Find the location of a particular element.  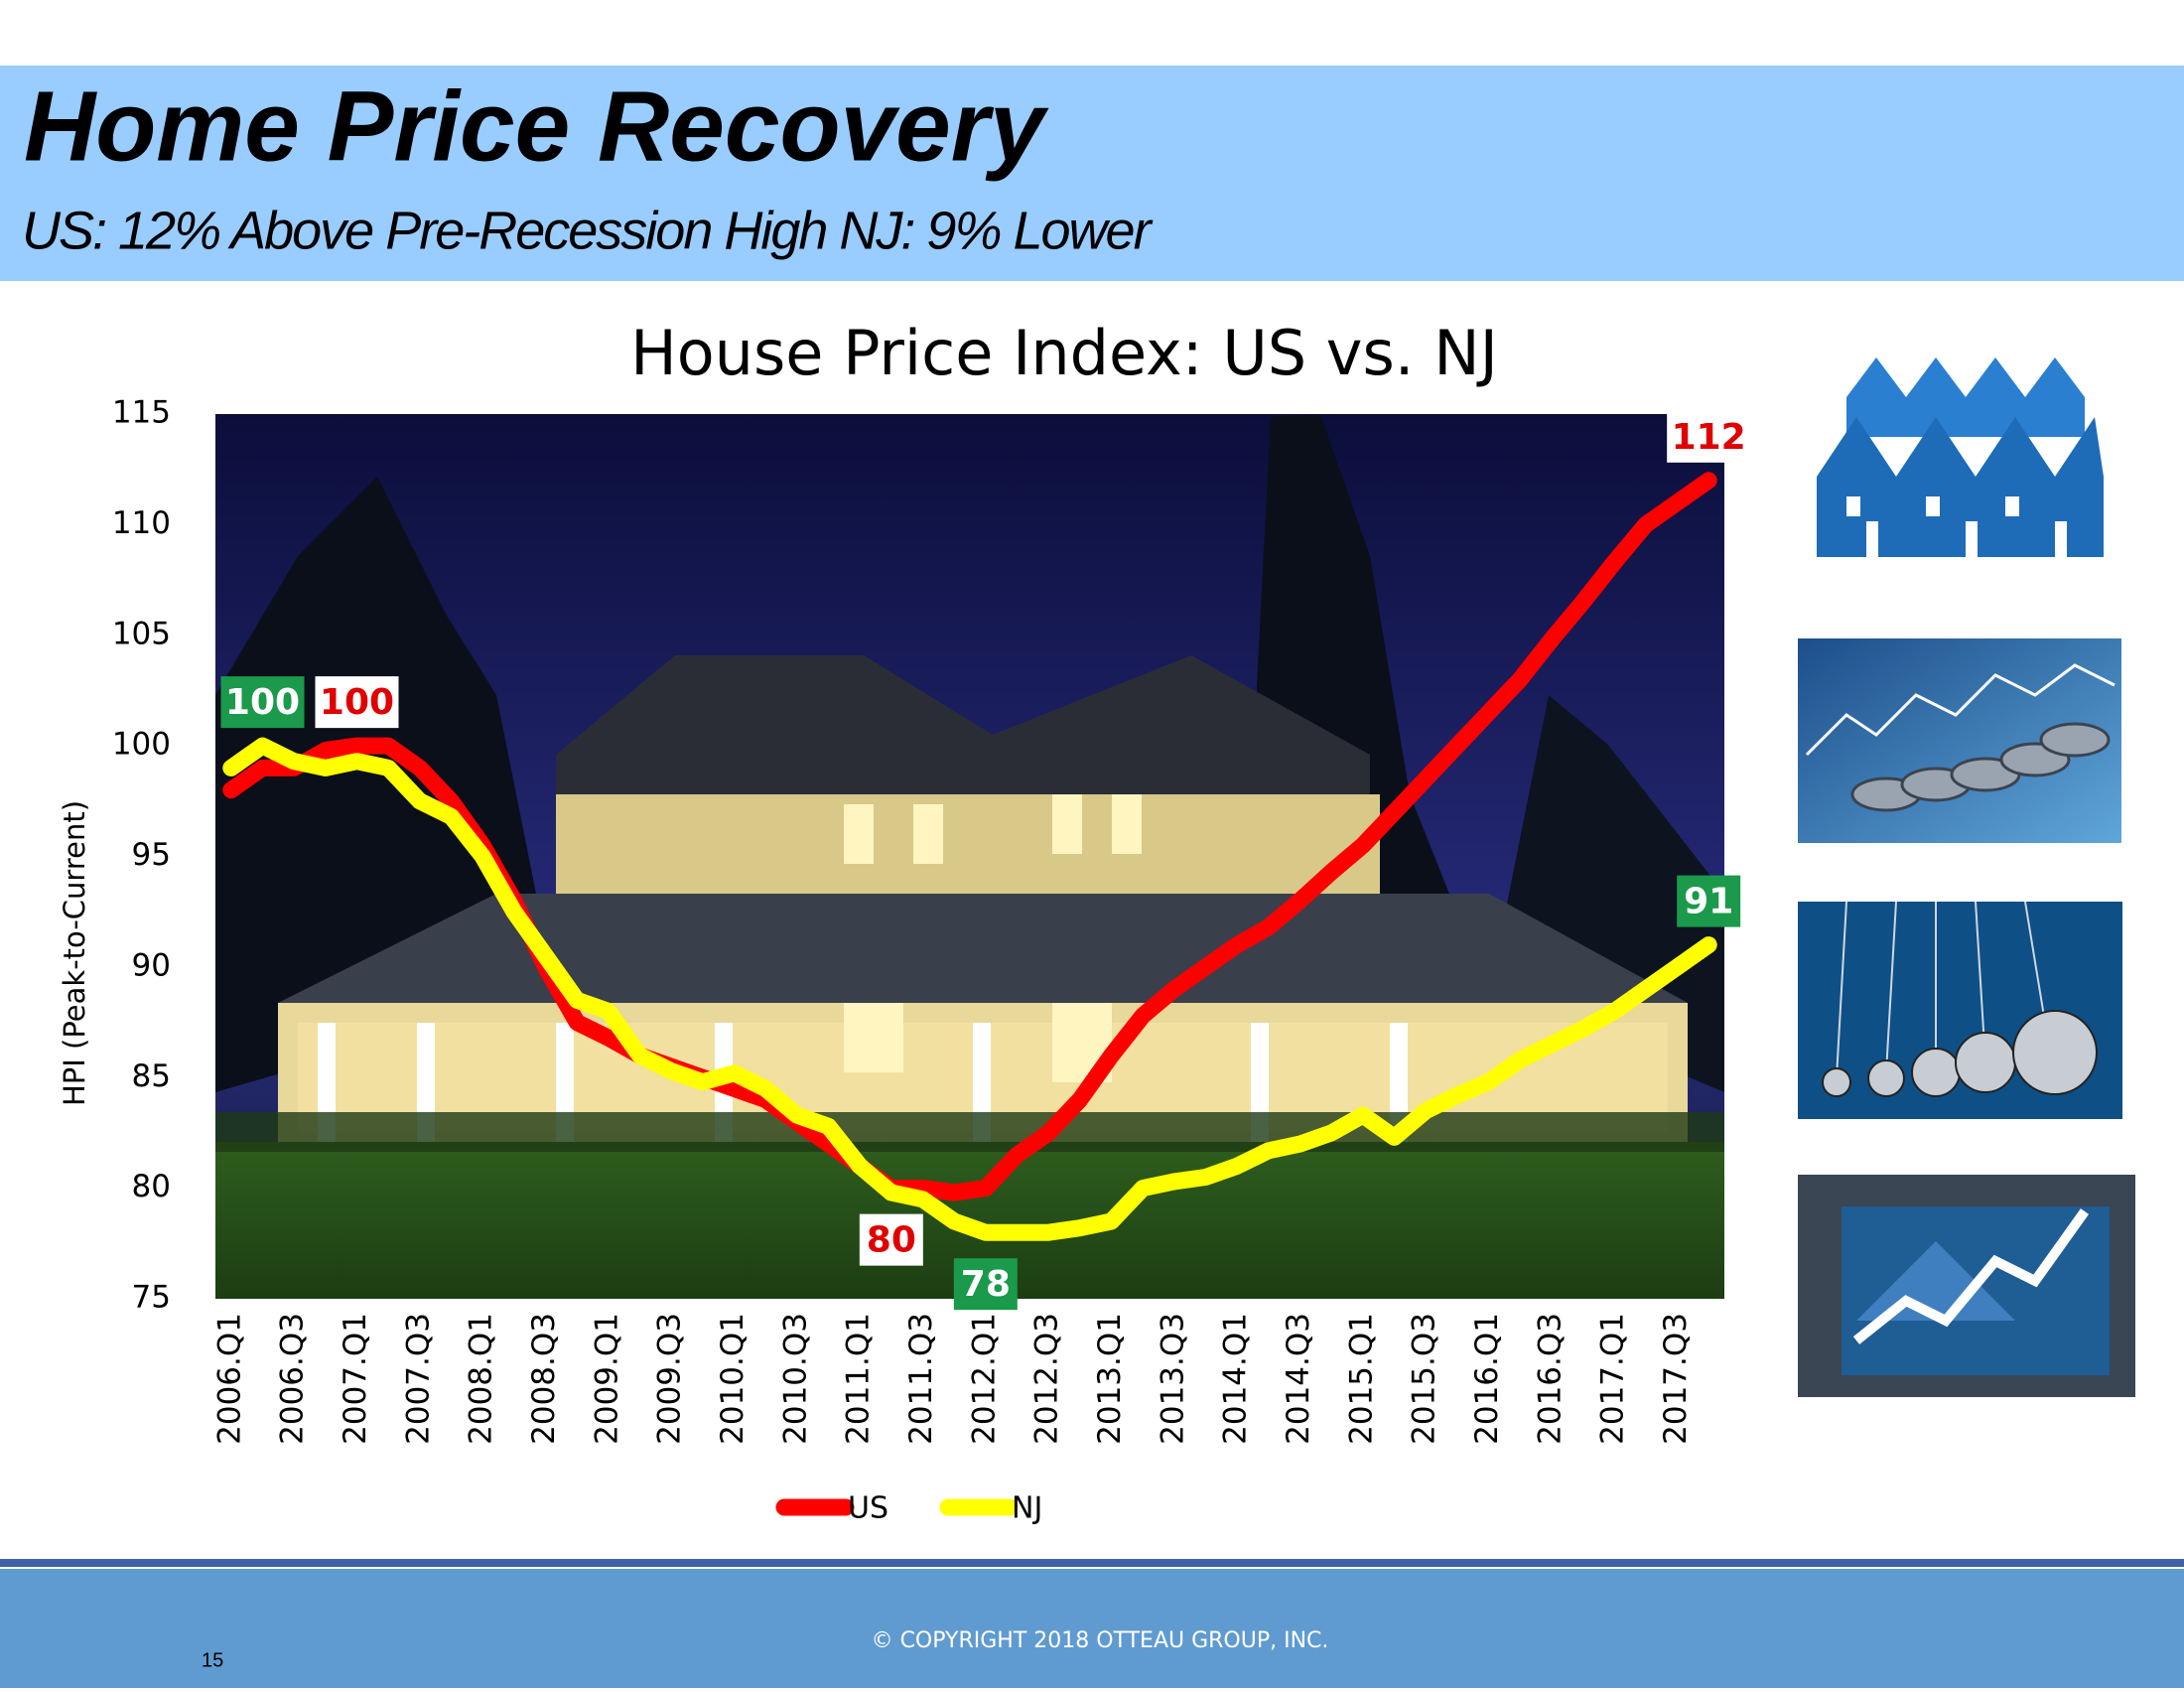

x-tick-label: 2009.Q1 is located at coordinates (606, 1379).